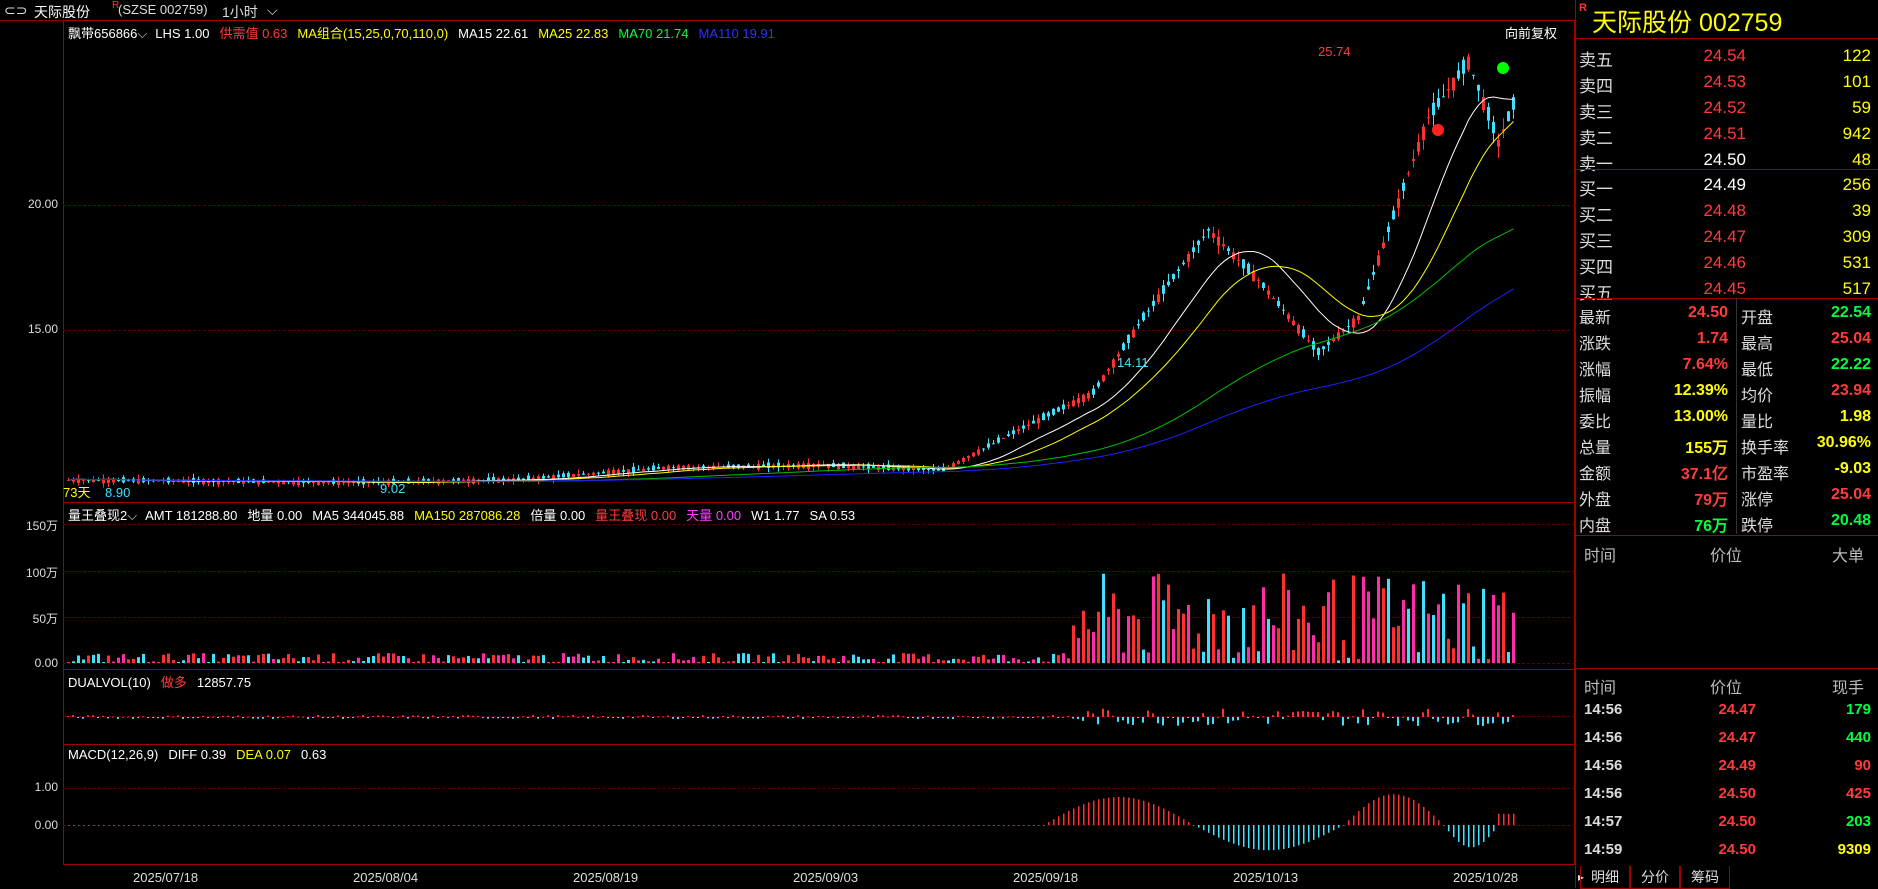 The width and height of the screenshot is (1878, 889). What do you see at coordinates (109, 682) in the screenshot?
I see `dualvol-name: DUALVOL(10)` at bounding box center [109, 682].